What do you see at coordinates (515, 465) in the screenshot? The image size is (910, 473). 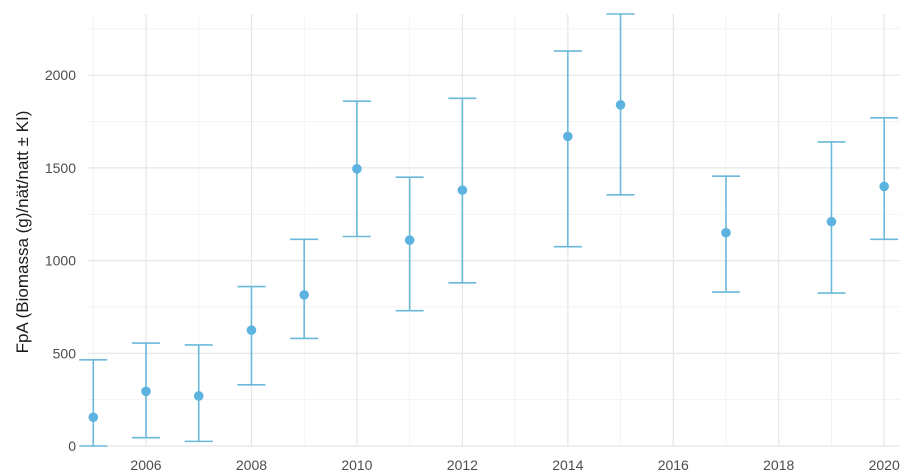 I see `x-axis-ticks: 2006 2008 2010 2012 2014 2016 2018 2020` at bounding box center [515, 465].